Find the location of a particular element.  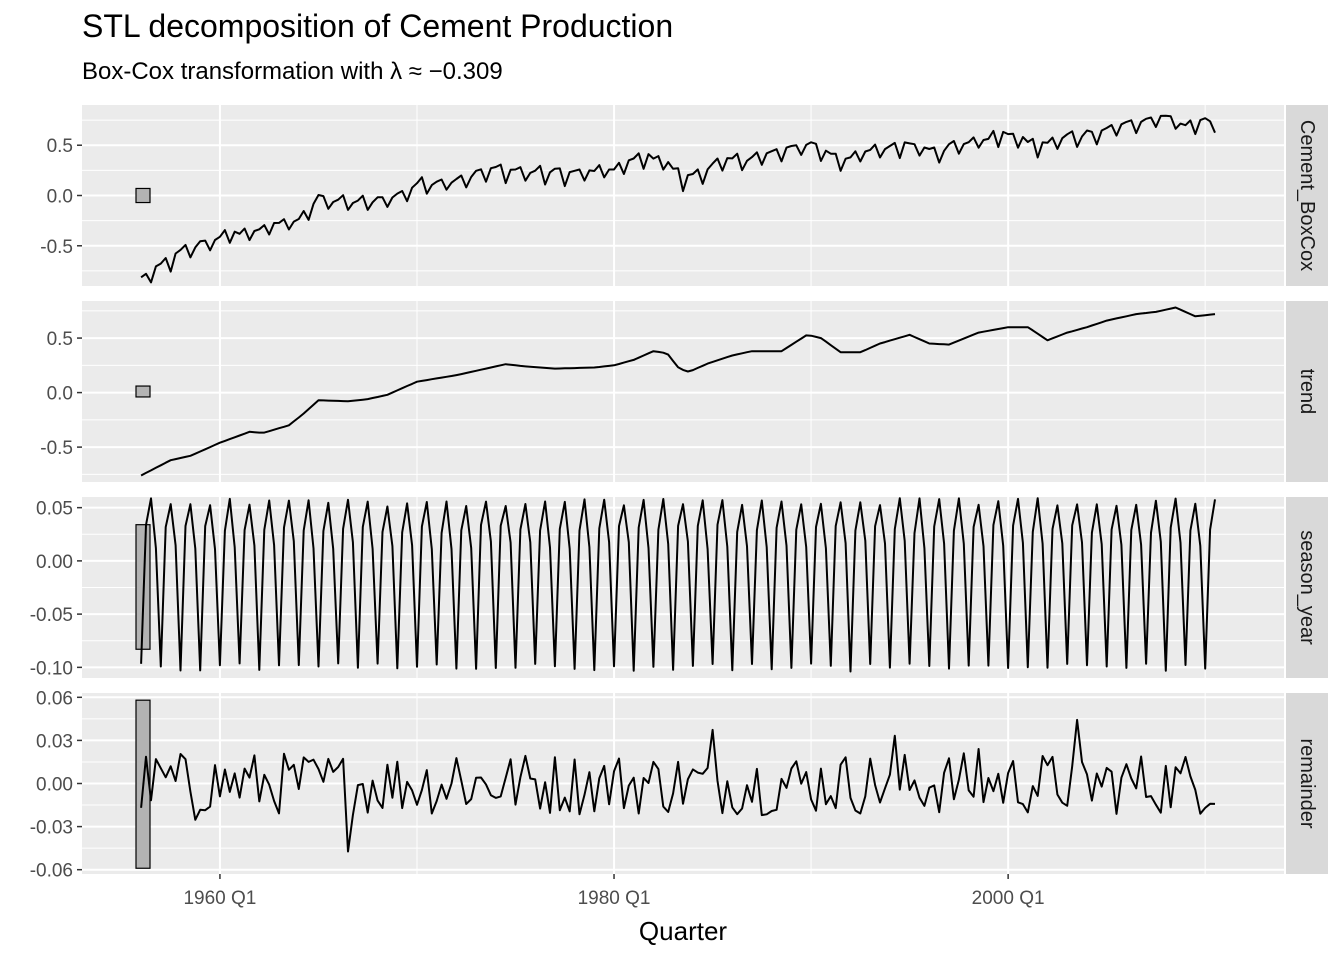

x-tick-label: 1980 Q1 is located at coordinates (614, 898).